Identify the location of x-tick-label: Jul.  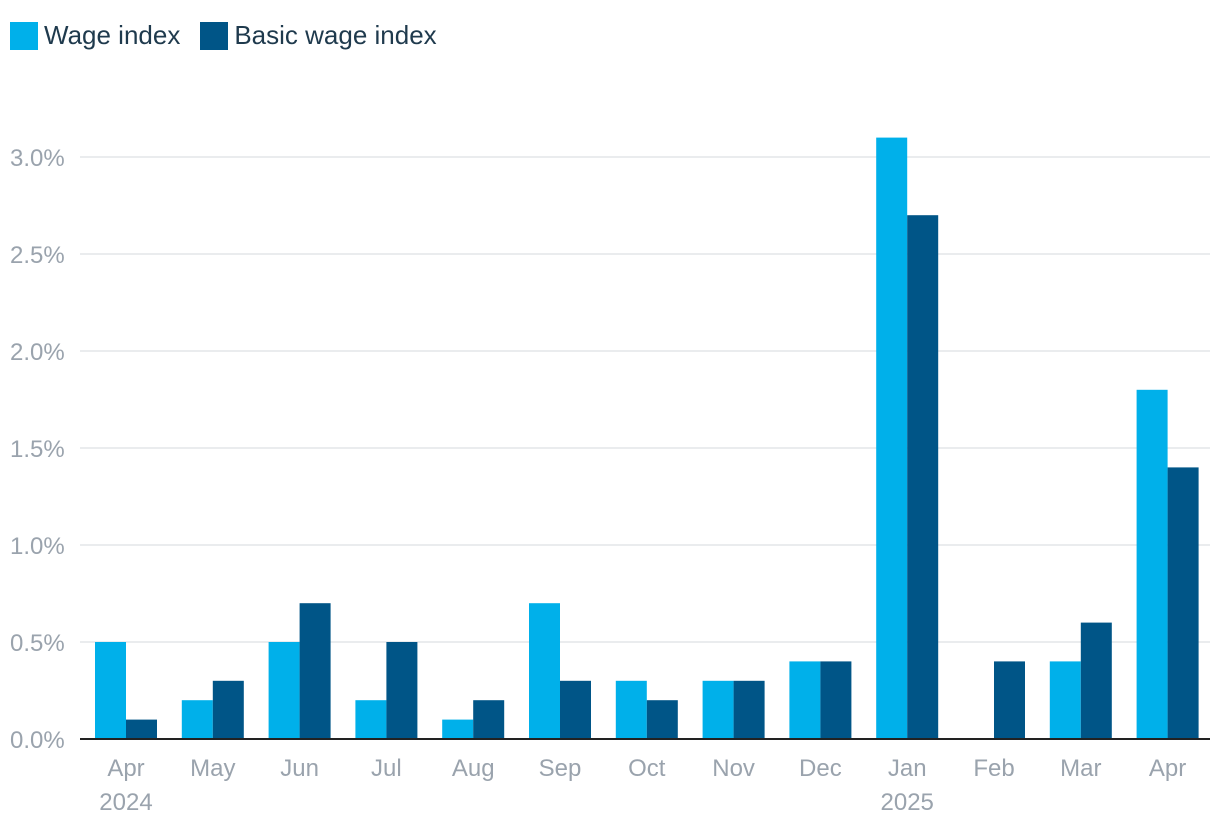
(386, 768).